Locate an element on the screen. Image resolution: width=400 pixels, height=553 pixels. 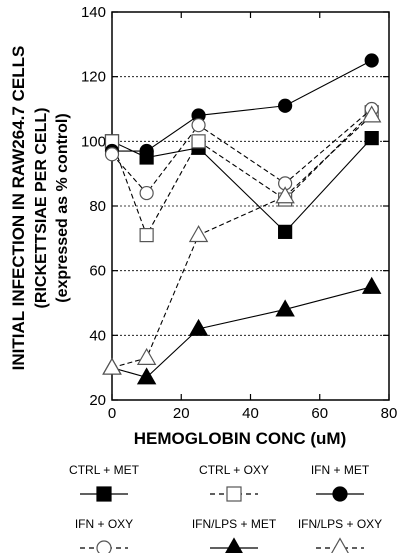
y-tick-label: 140 is located at coordinates (93, 12).